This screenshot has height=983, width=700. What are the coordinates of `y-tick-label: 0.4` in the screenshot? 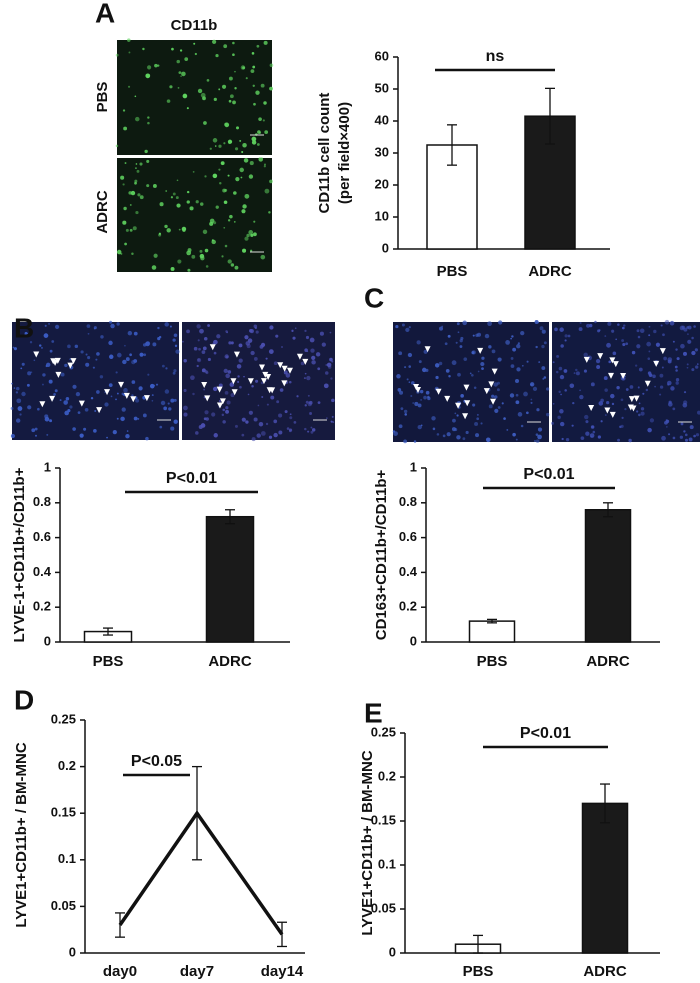 It's located at (408, 571).